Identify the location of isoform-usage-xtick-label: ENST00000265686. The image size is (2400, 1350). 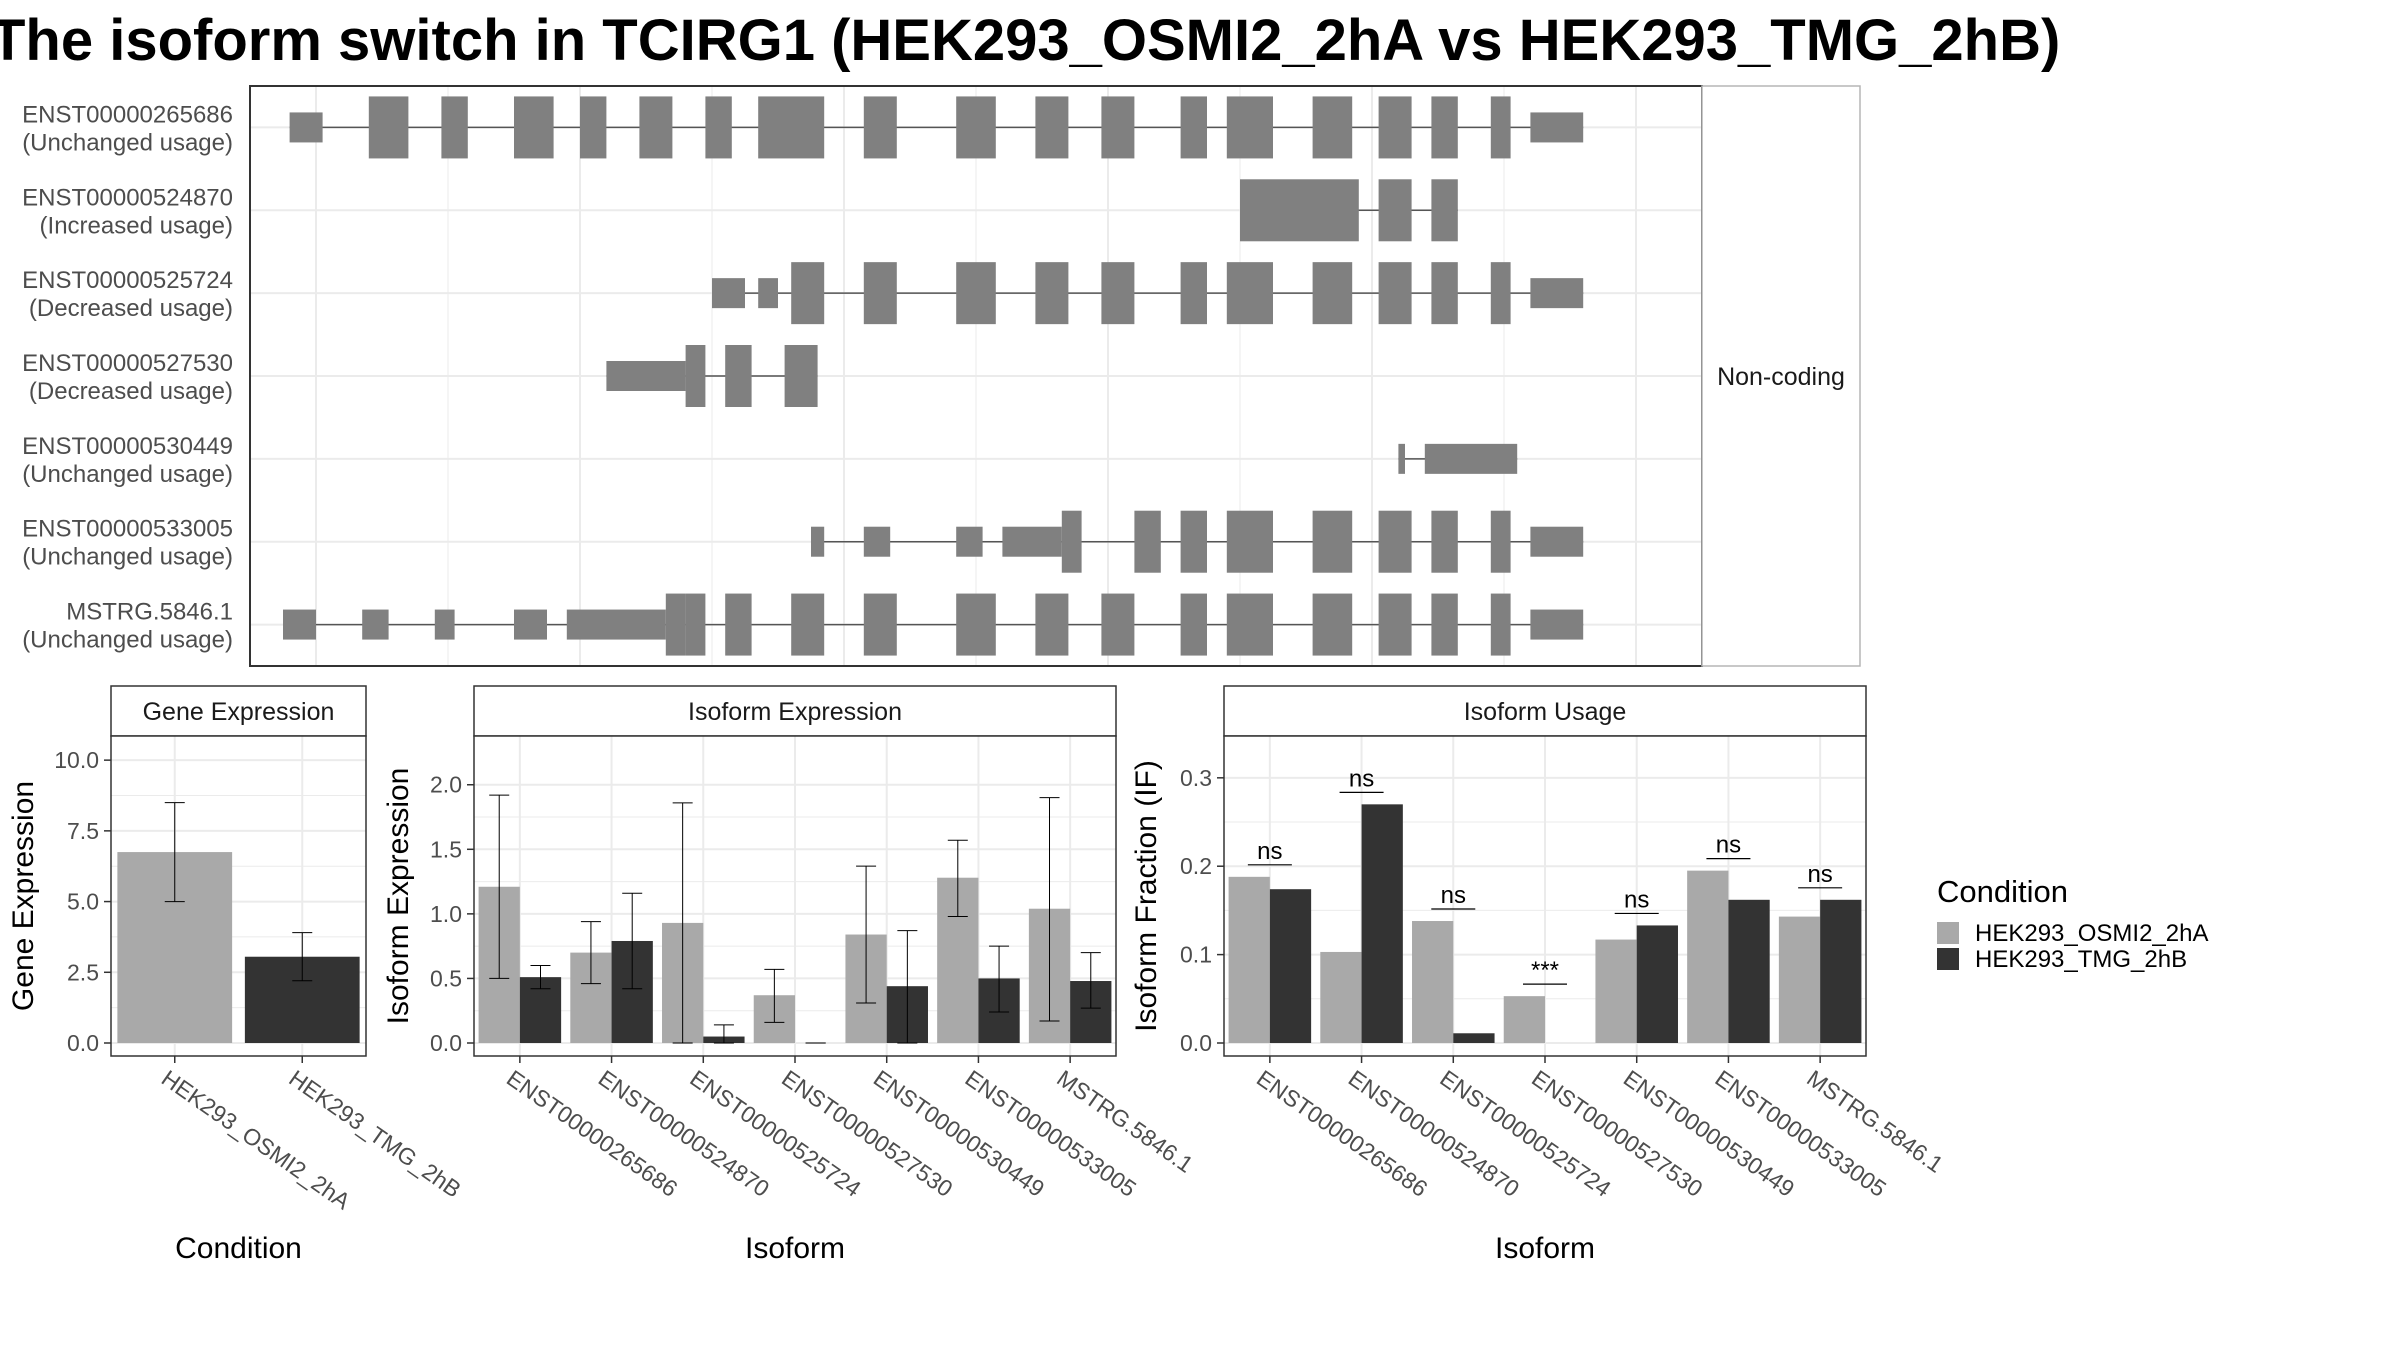
(1342, 1133).